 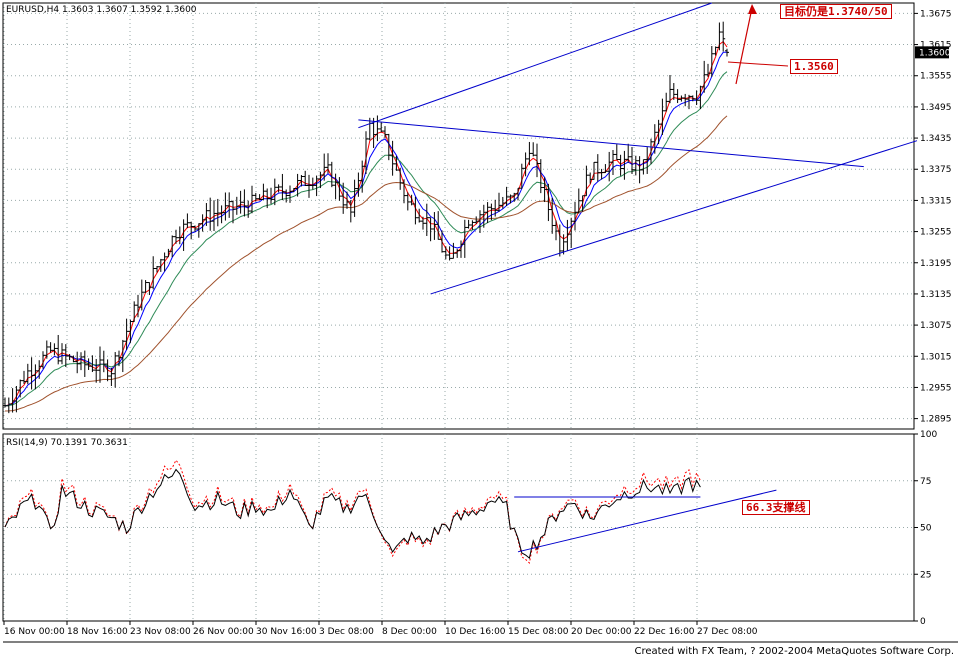 What do you see at coordinates (664, 632) in the screenshot?
I see `time-axis-label: 22 Dec 16:00` at bounding box center [664, 632].